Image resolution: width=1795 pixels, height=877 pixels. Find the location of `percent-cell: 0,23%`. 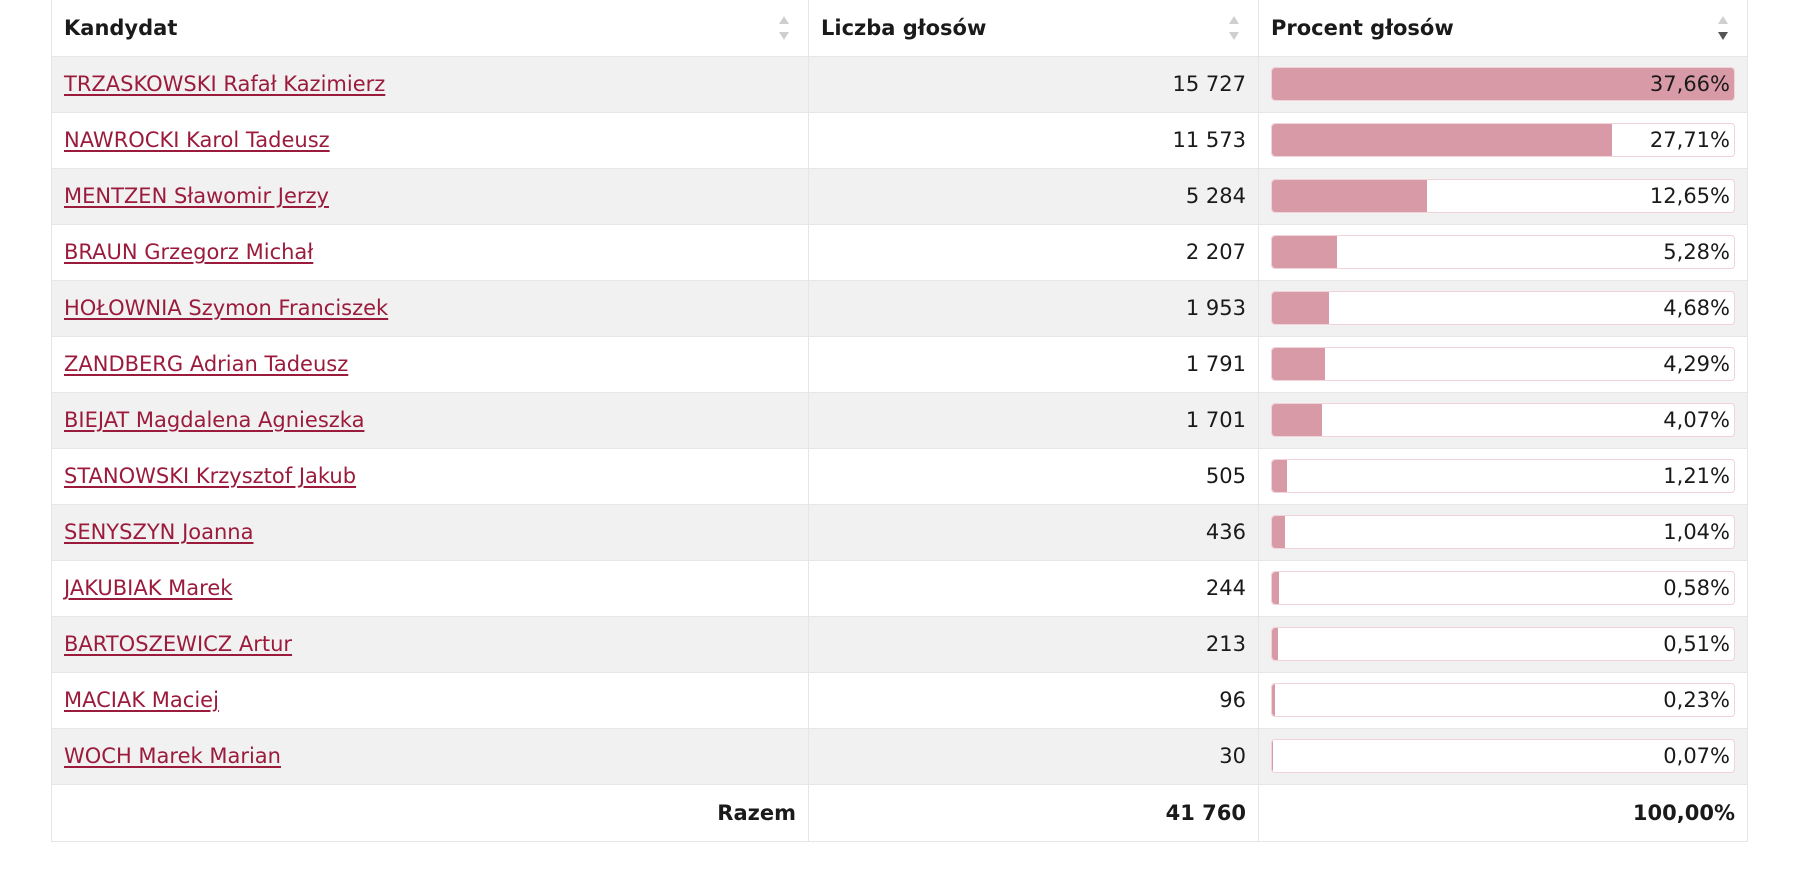

percent-cell: 0,23% is located at coordinates (1503, 700).